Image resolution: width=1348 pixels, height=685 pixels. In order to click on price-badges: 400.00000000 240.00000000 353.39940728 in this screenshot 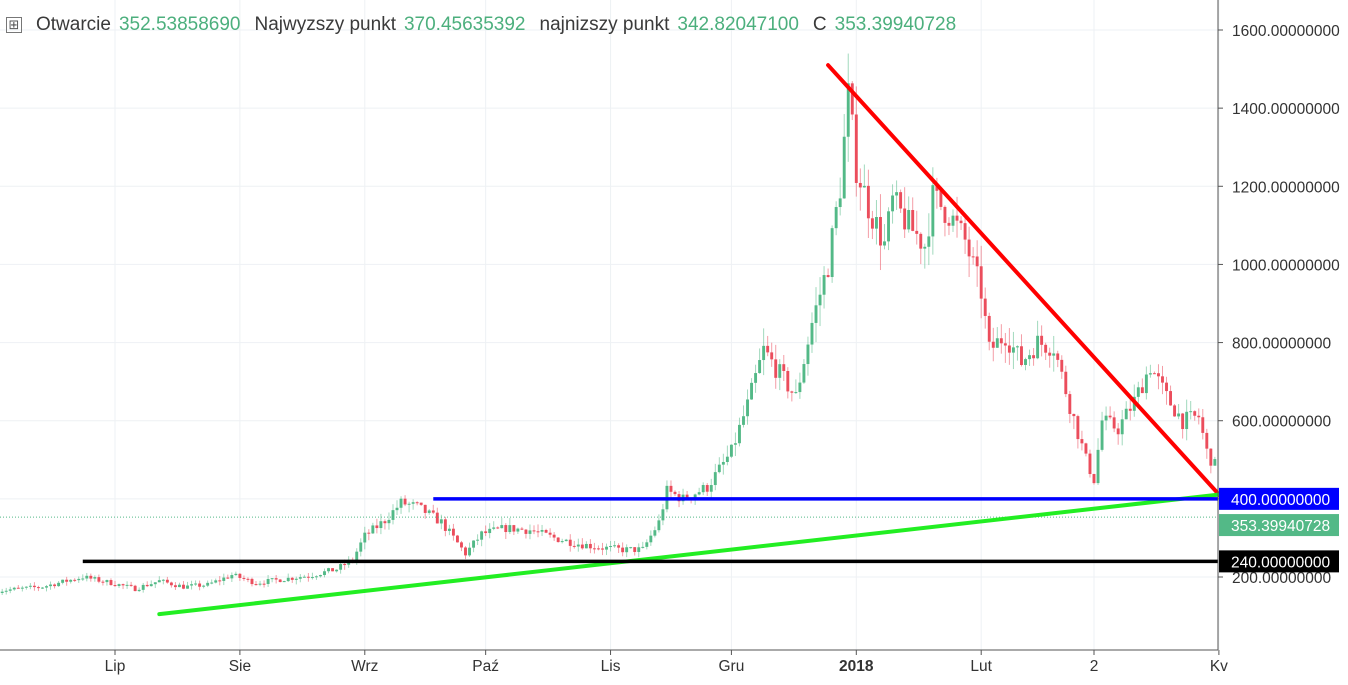, I will do `click(1279, 530)`.